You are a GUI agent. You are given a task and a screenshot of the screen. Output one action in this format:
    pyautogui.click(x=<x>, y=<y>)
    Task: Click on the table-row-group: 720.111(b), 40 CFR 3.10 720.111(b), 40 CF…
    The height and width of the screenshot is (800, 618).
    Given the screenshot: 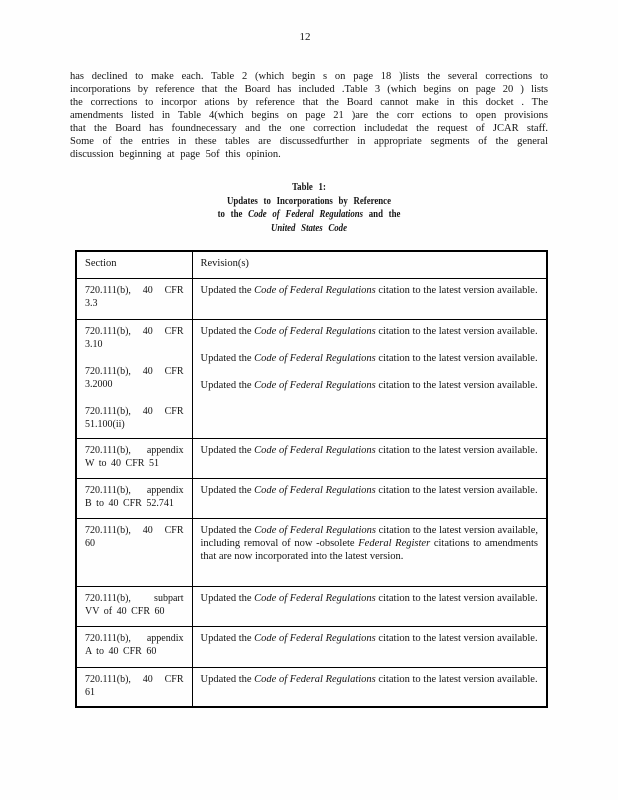 What is the action you would take?
    pyautogui.click(x=311, y=378)
    